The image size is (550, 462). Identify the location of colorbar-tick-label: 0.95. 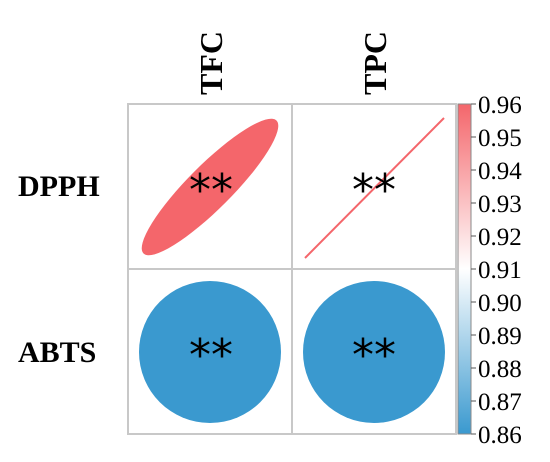
(500, 138).